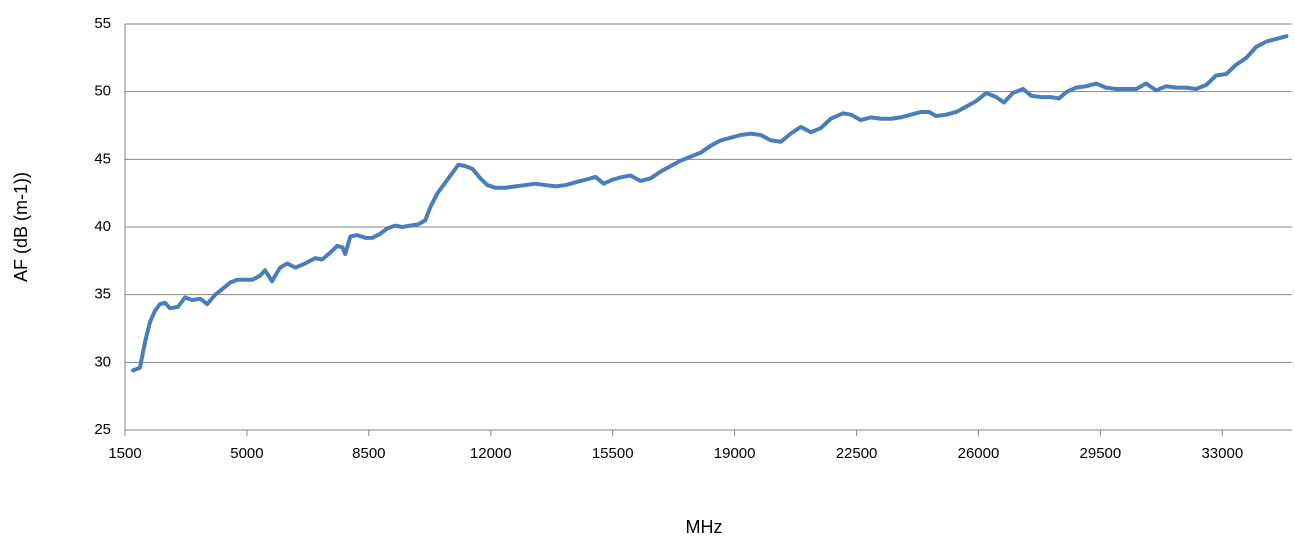  I want to click on x-tick-label: 5000, so click(246, 453).